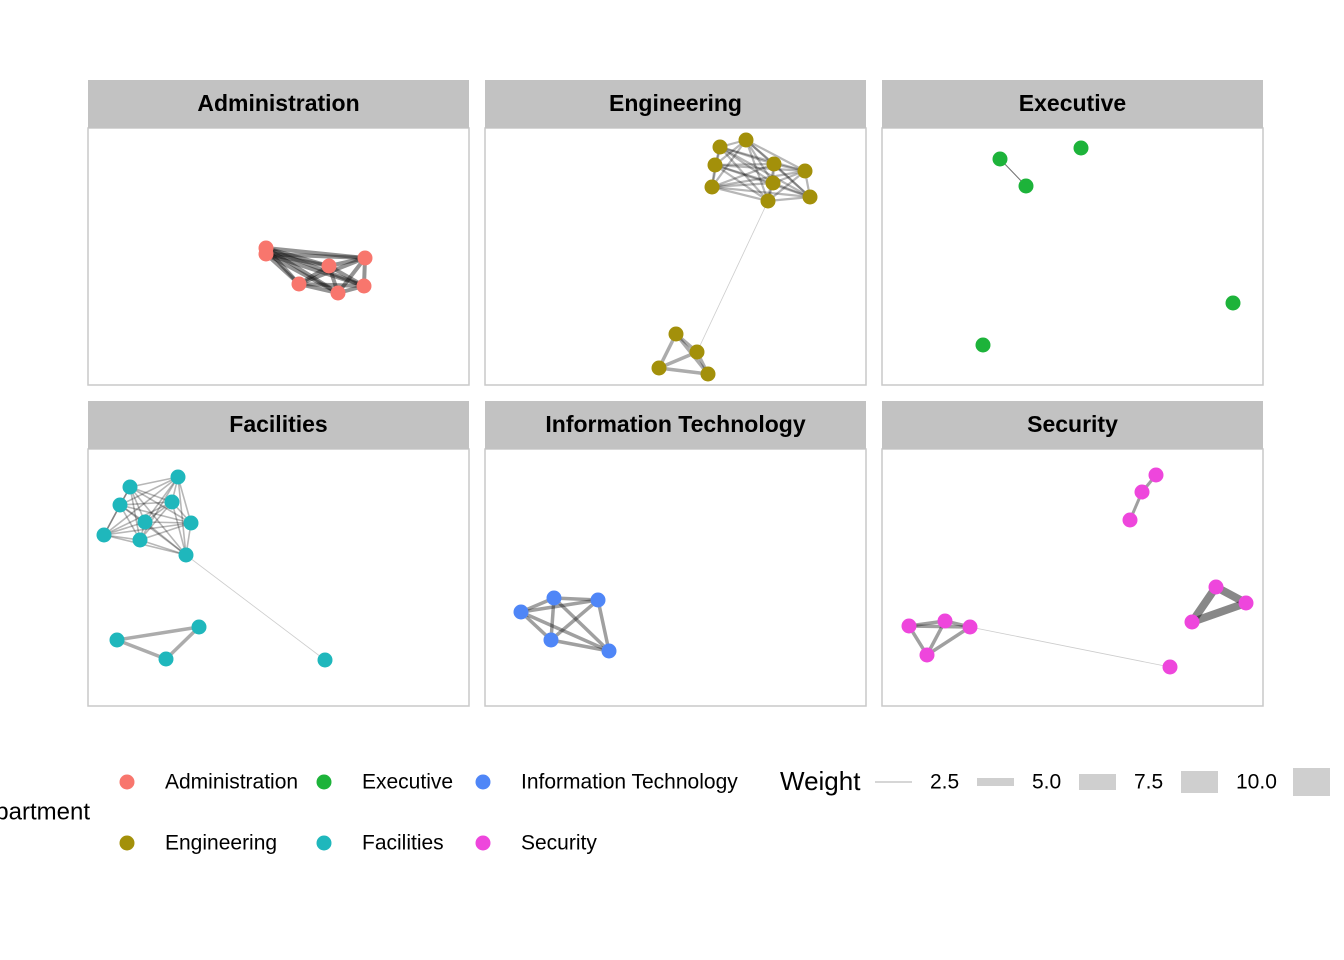 The height and width of the screenshot is (960, 1344). What do you see at coordinates (944, 782) in the screenshot?
I see `weight-label: 2.5` at bounding box center [944, 782].